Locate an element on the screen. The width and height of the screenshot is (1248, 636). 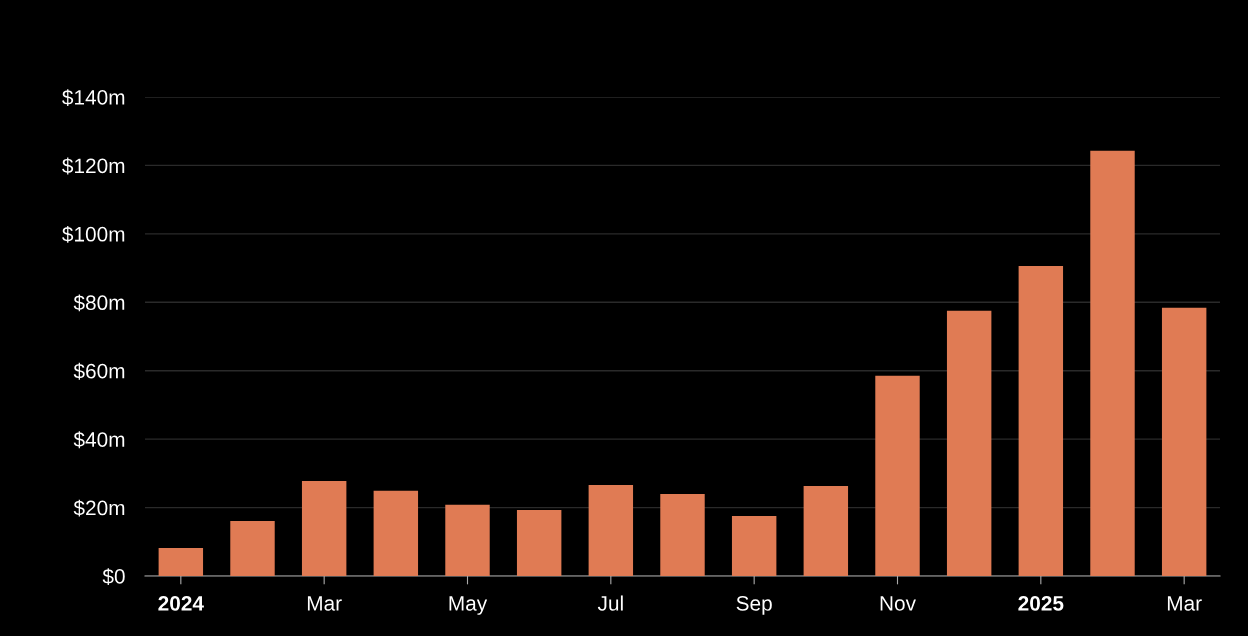
x-tick-label: Nov is located at coordinates (898, 603).